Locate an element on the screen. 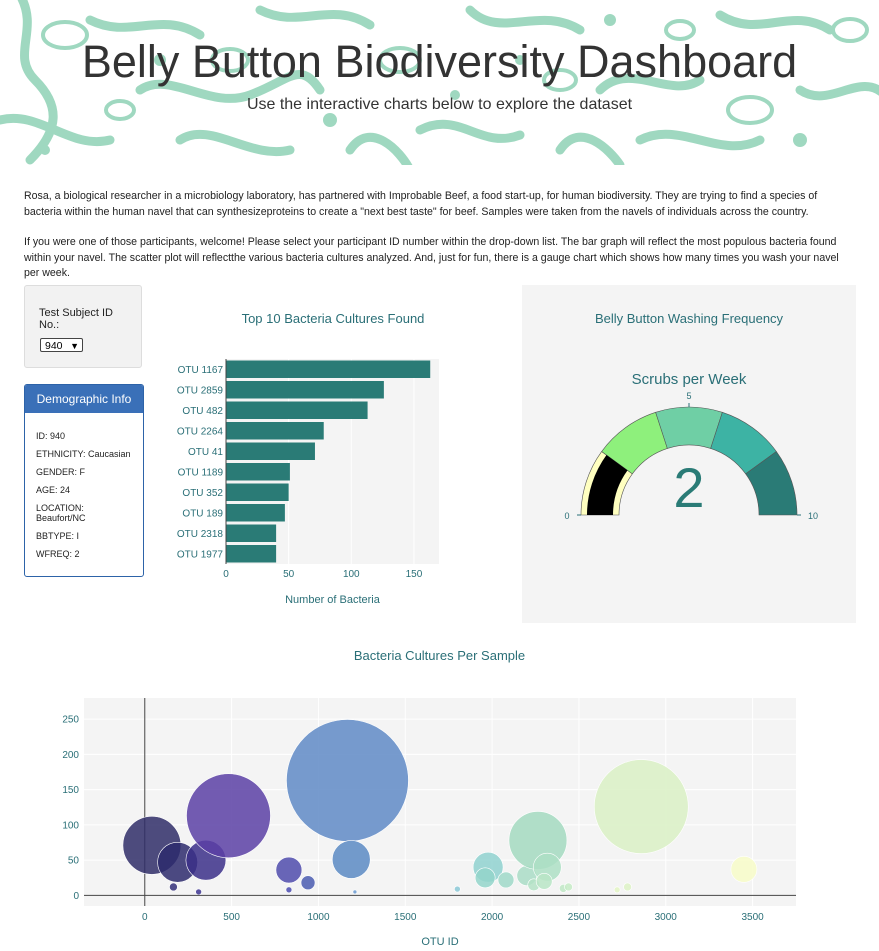 Image resolution: width=879 pixels, height=951 pixels. bar-y-tick-label: OTU 189 is located at coordinates (202, 513).